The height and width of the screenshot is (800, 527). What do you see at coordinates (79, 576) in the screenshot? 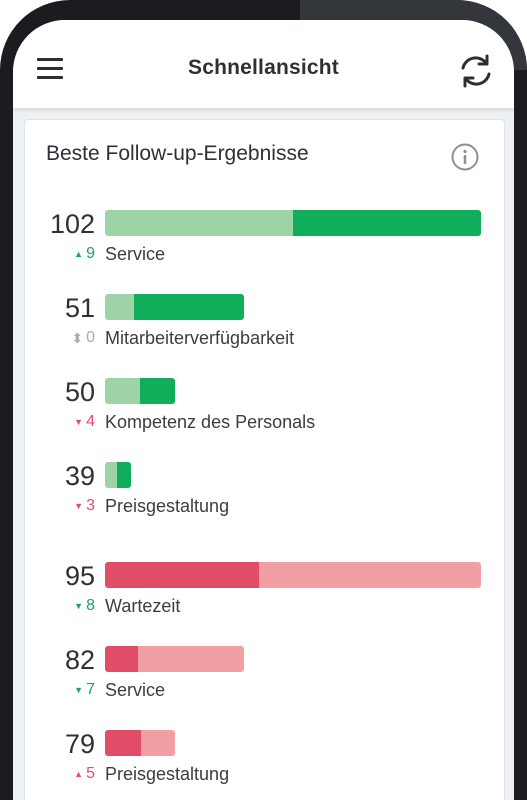
I see `result-value: 95` at bounding box center [79, 576].